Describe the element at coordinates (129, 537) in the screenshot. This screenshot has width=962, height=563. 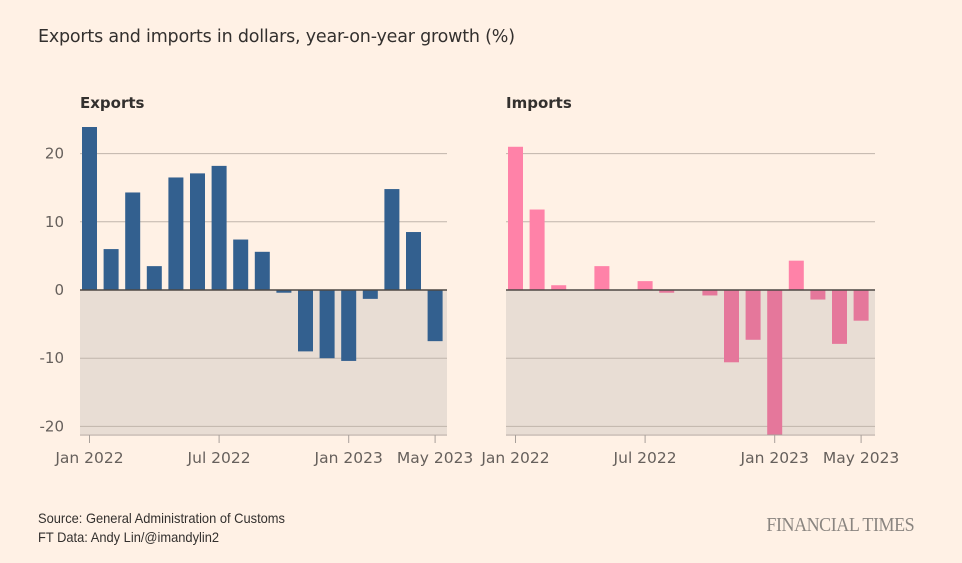
I see `credit-text: FT Data: Andy Lin/@imandylin2` at that location.